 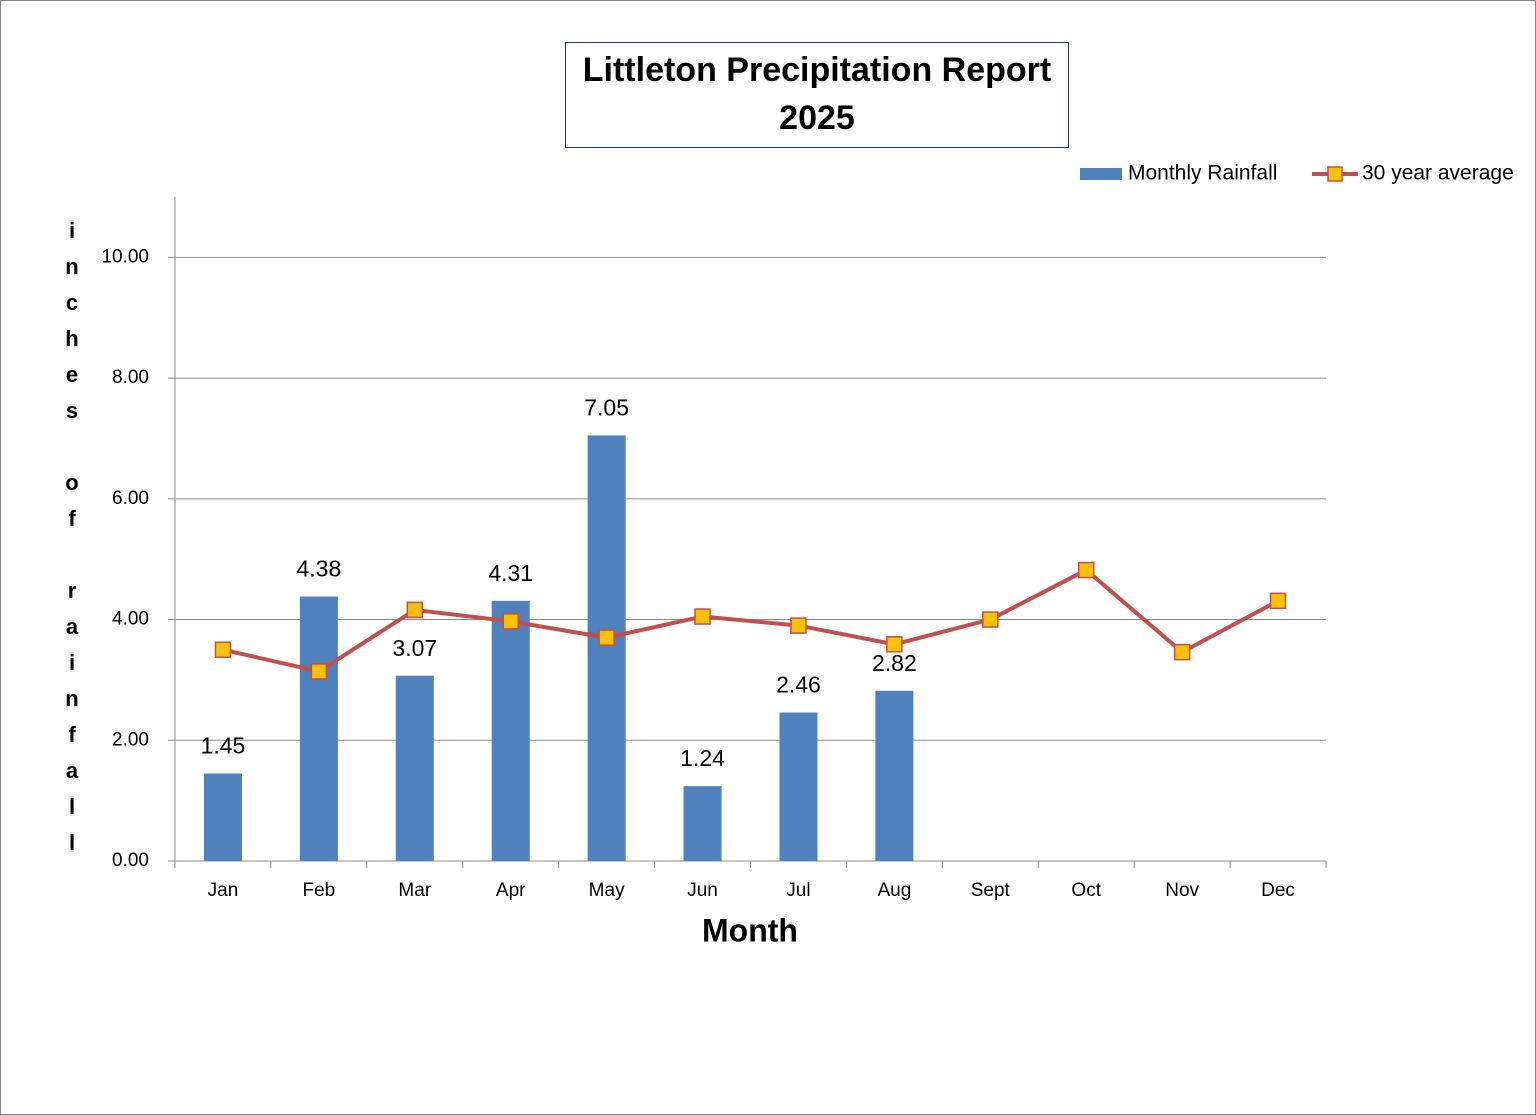 I want to click on y-tick-label: 8.00, so click(x=130, y=377).